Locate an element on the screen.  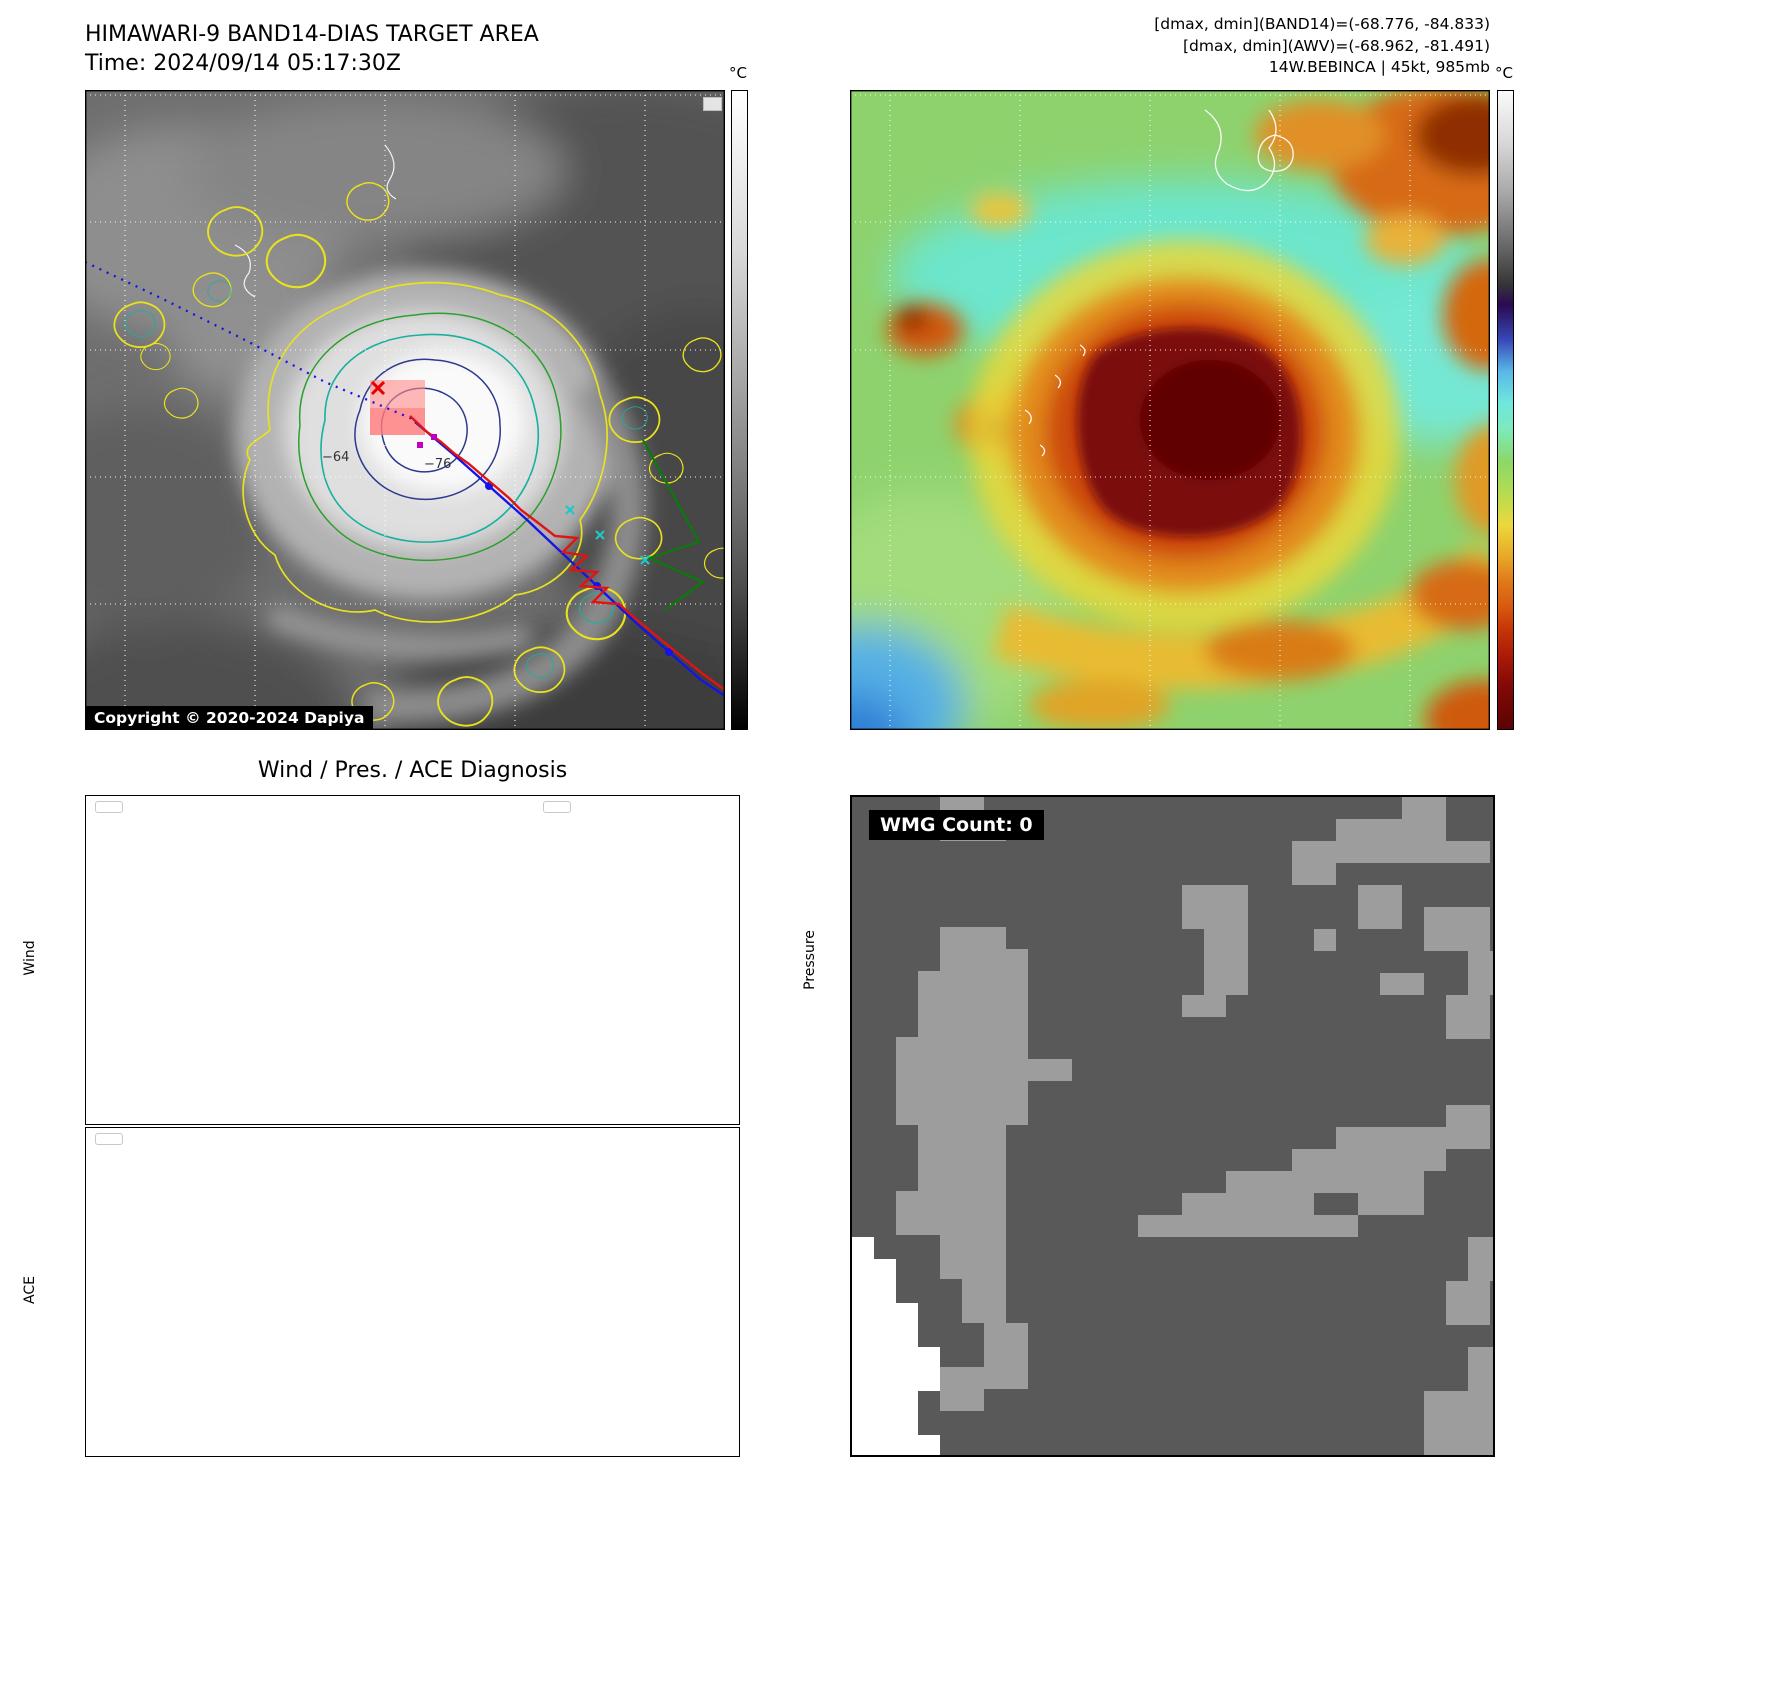
no-data-region is located at coordinates (896, 1346).